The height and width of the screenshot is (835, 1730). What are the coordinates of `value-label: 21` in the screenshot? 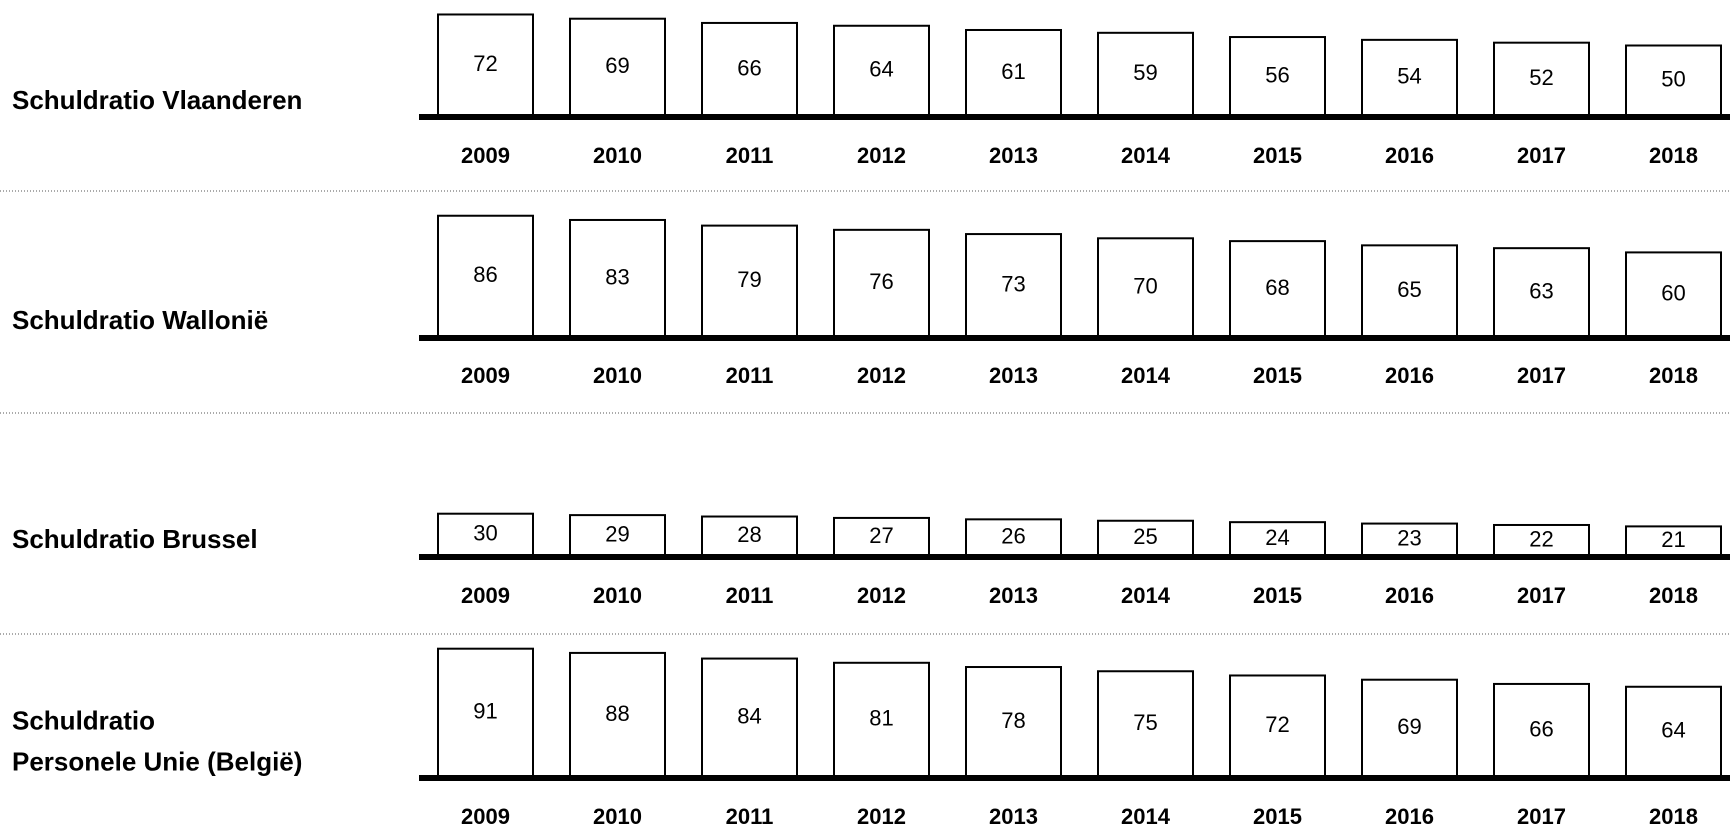 It's located at (1673, 539).